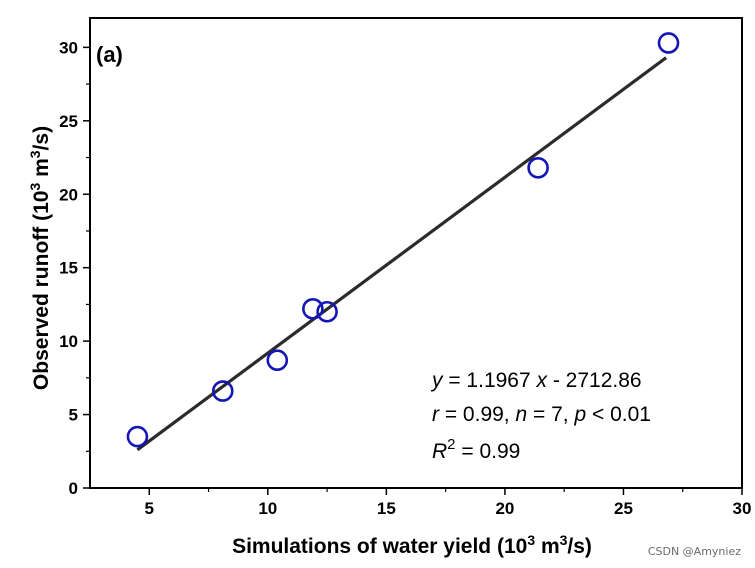 The width and height of the screenshot is (755, 568). What do you see at coordinates (412, 545) in the screenshot?
I see `x-axis-label: Simulations of water yield (103 m3/s)` at bounding box center [412, 545].